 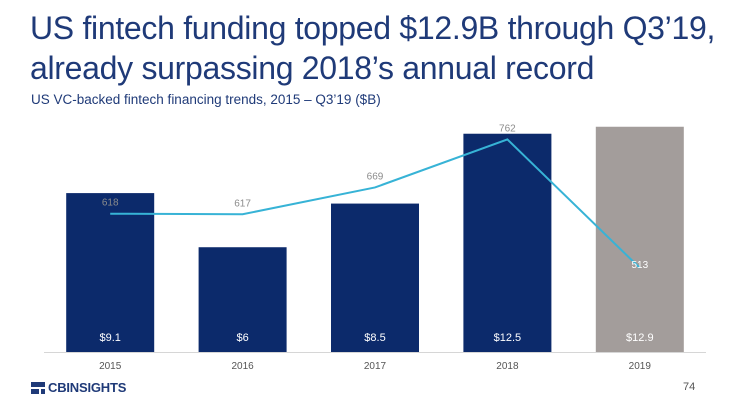 What do you see at coordinates (374, 338) in the screenshot?
I see `bar-value-label-2017: $8.5` at bounding box center [374, 338].